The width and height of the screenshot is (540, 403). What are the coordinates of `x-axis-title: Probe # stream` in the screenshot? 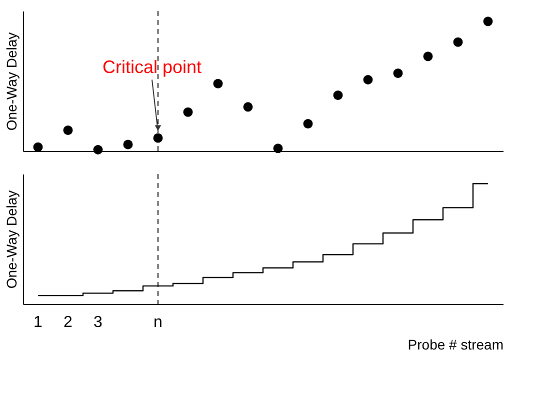 It's located at (456, 344).